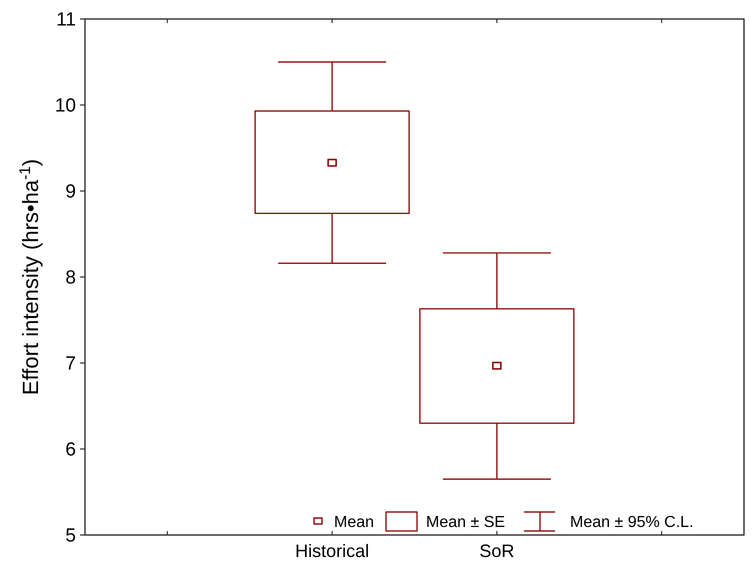 Image resolution: width=752 pixels, height=564 pixels. What do you see at coordinates (70, 536) in the screenshot?
I see `y-tick-label: 5` at bounding box center [70, 536].